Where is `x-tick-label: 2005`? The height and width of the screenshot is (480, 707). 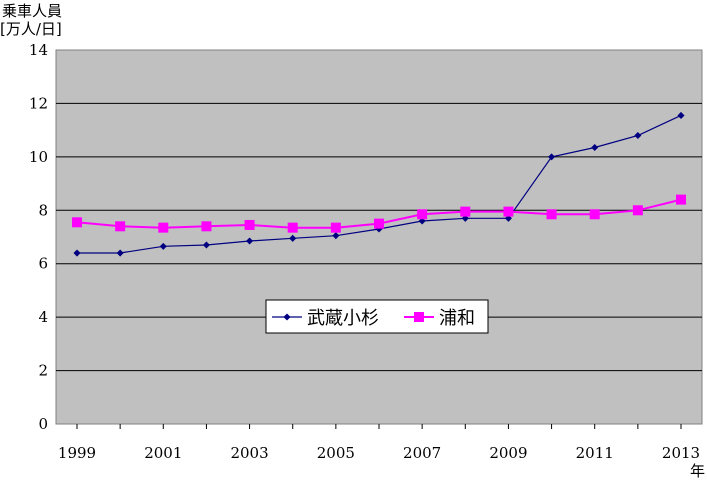 x-tick-label: 2005 is located at coordinates (336, 453).